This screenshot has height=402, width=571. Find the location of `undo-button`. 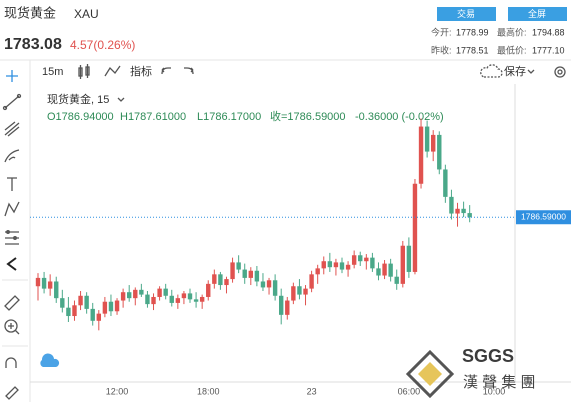

undo-button is located at coordinates (166, 71).